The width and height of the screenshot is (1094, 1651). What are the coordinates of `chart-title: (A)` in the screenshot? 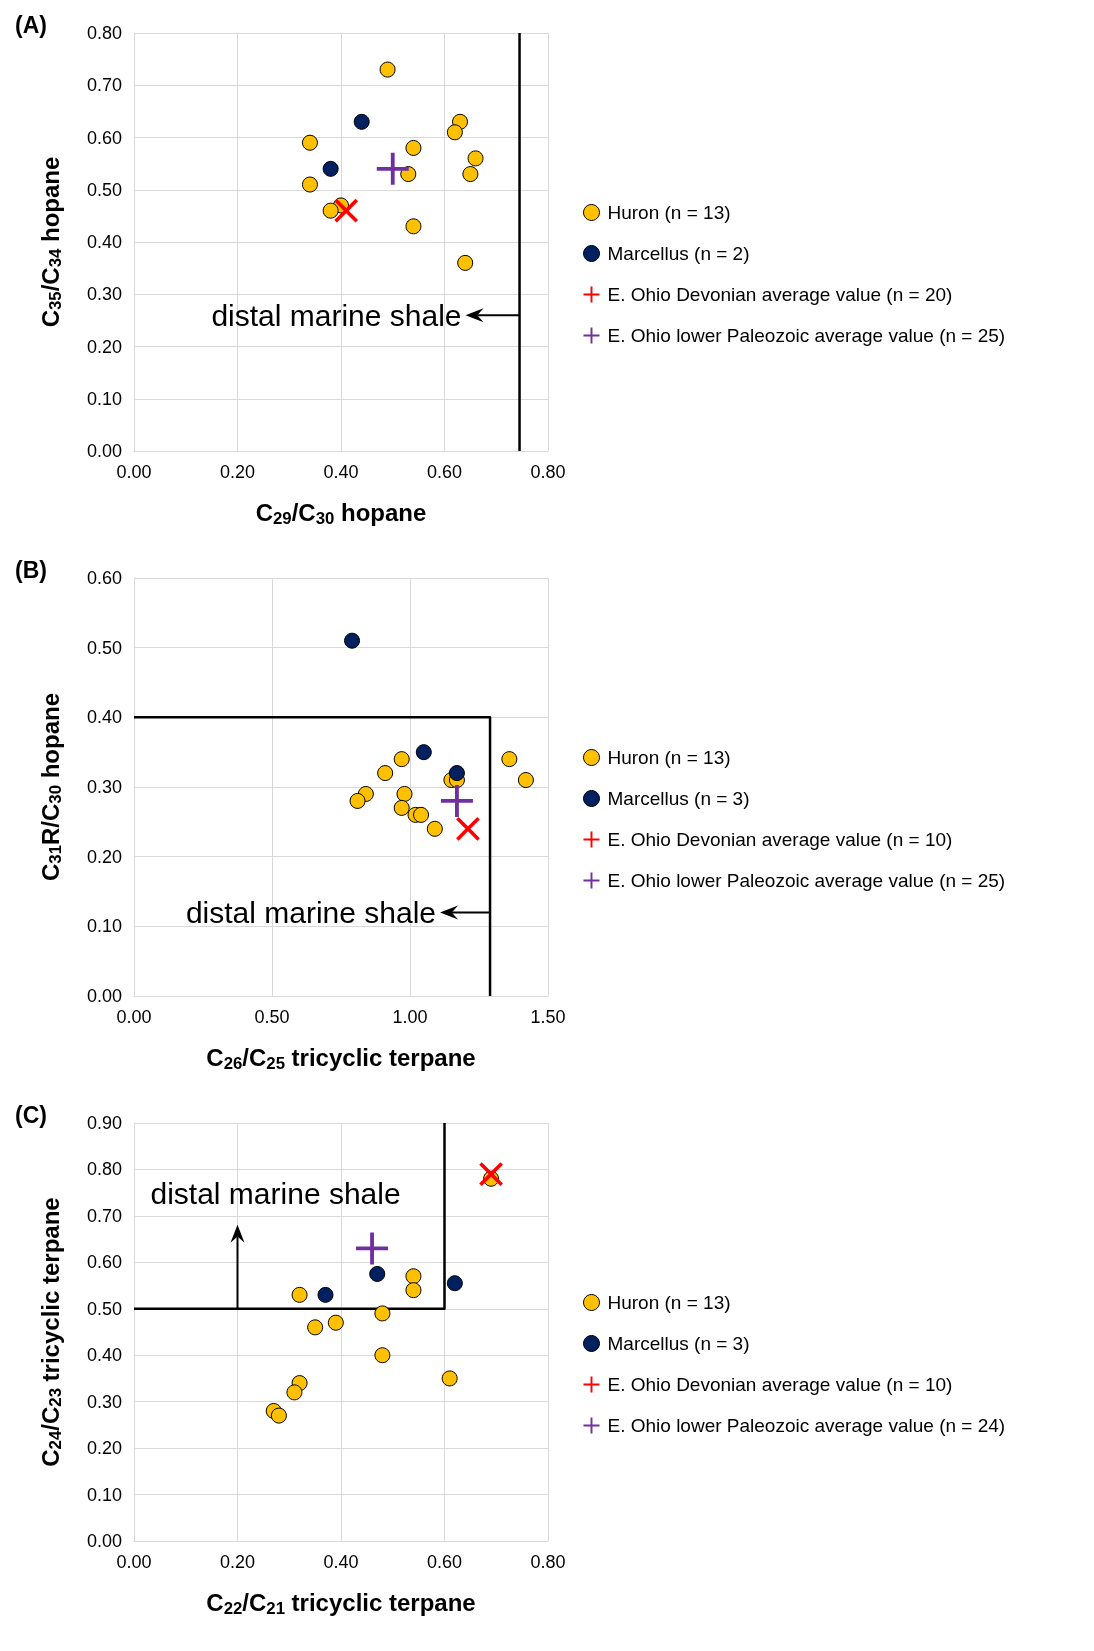 It's located at (31, 24).